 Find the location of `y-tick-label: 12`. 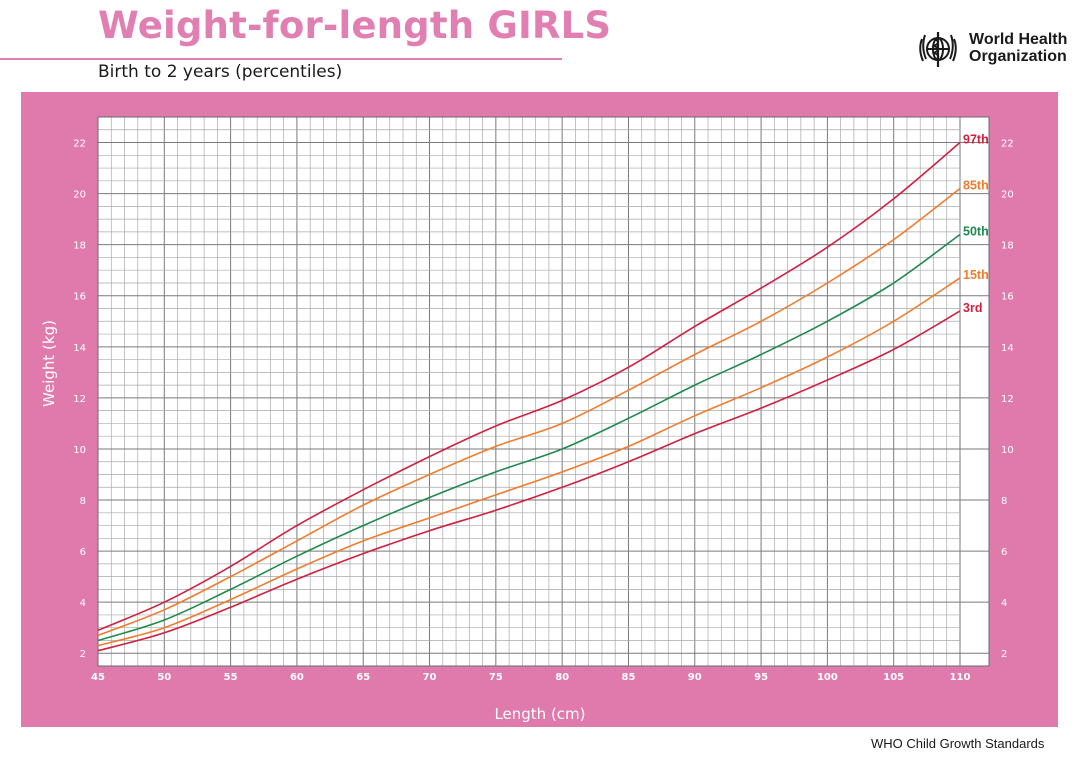

y-tick-label: 12 is located at coordinates (79, 399).